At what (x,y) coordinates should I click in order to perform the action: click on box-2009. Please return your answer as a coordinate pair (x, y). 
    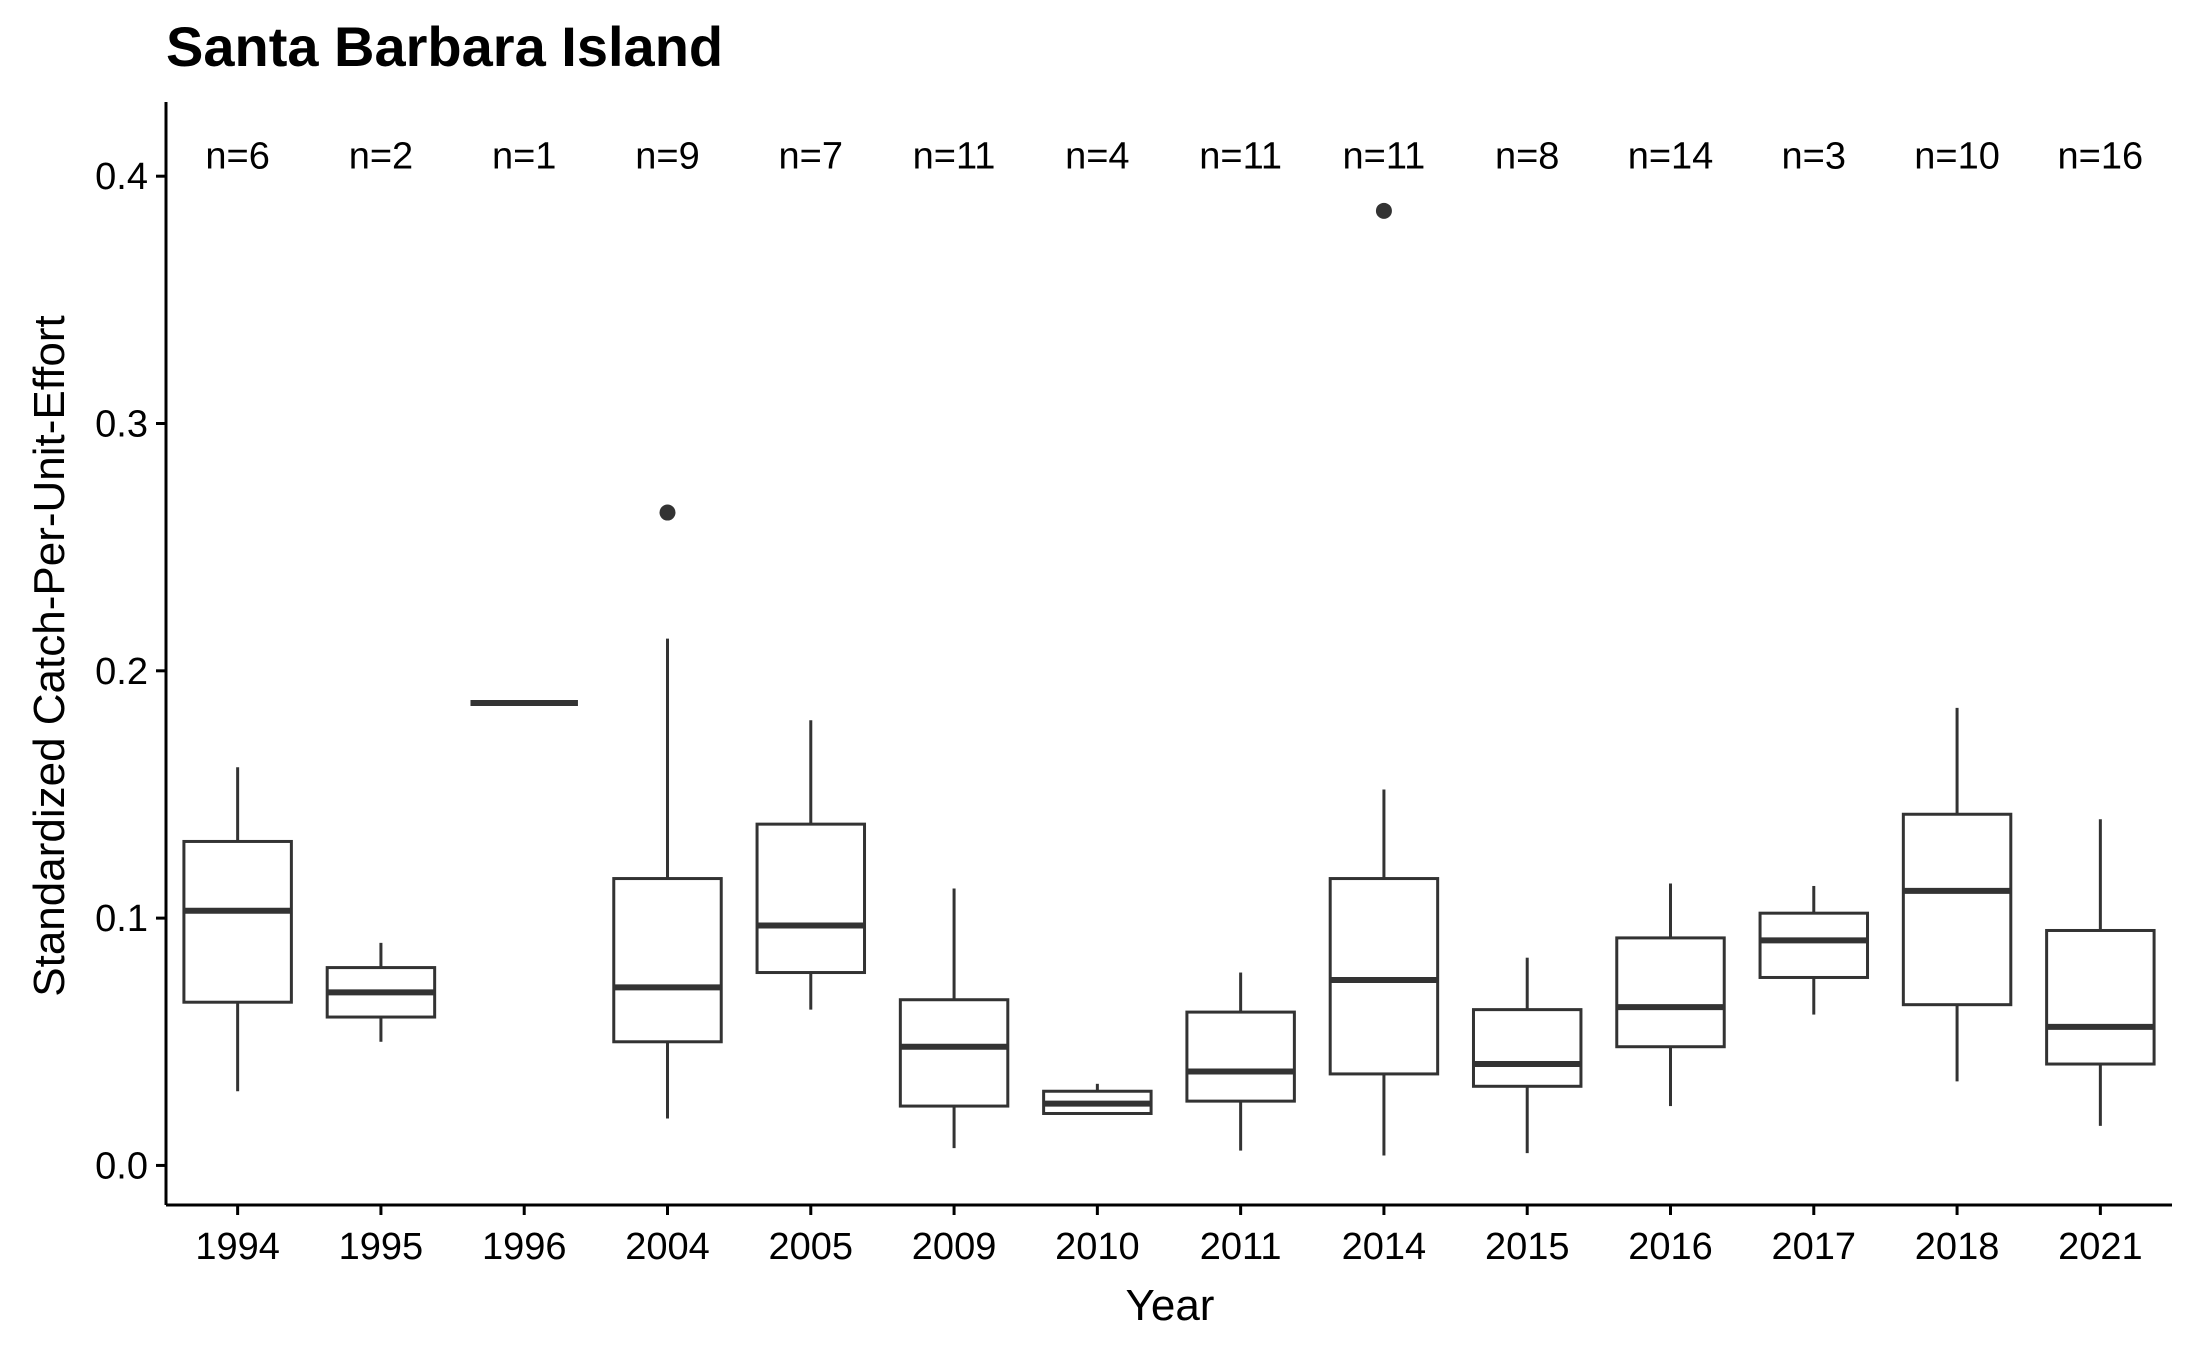
    Looking at the image, I should click on (954, 1018).